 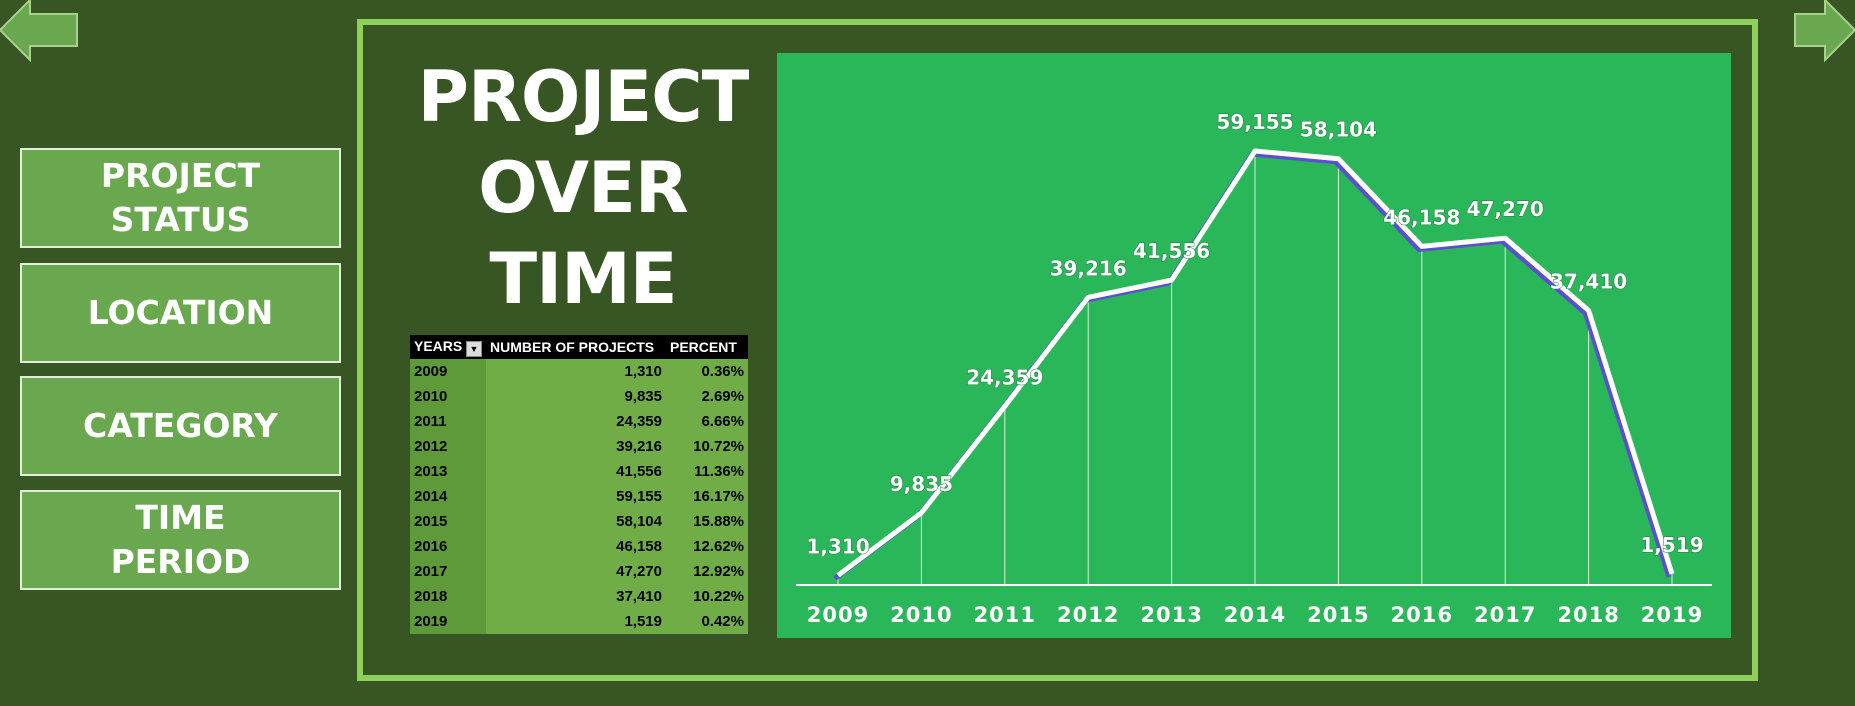 I want to click on x-tick-label: 2018, so click(x=1588, y=615).